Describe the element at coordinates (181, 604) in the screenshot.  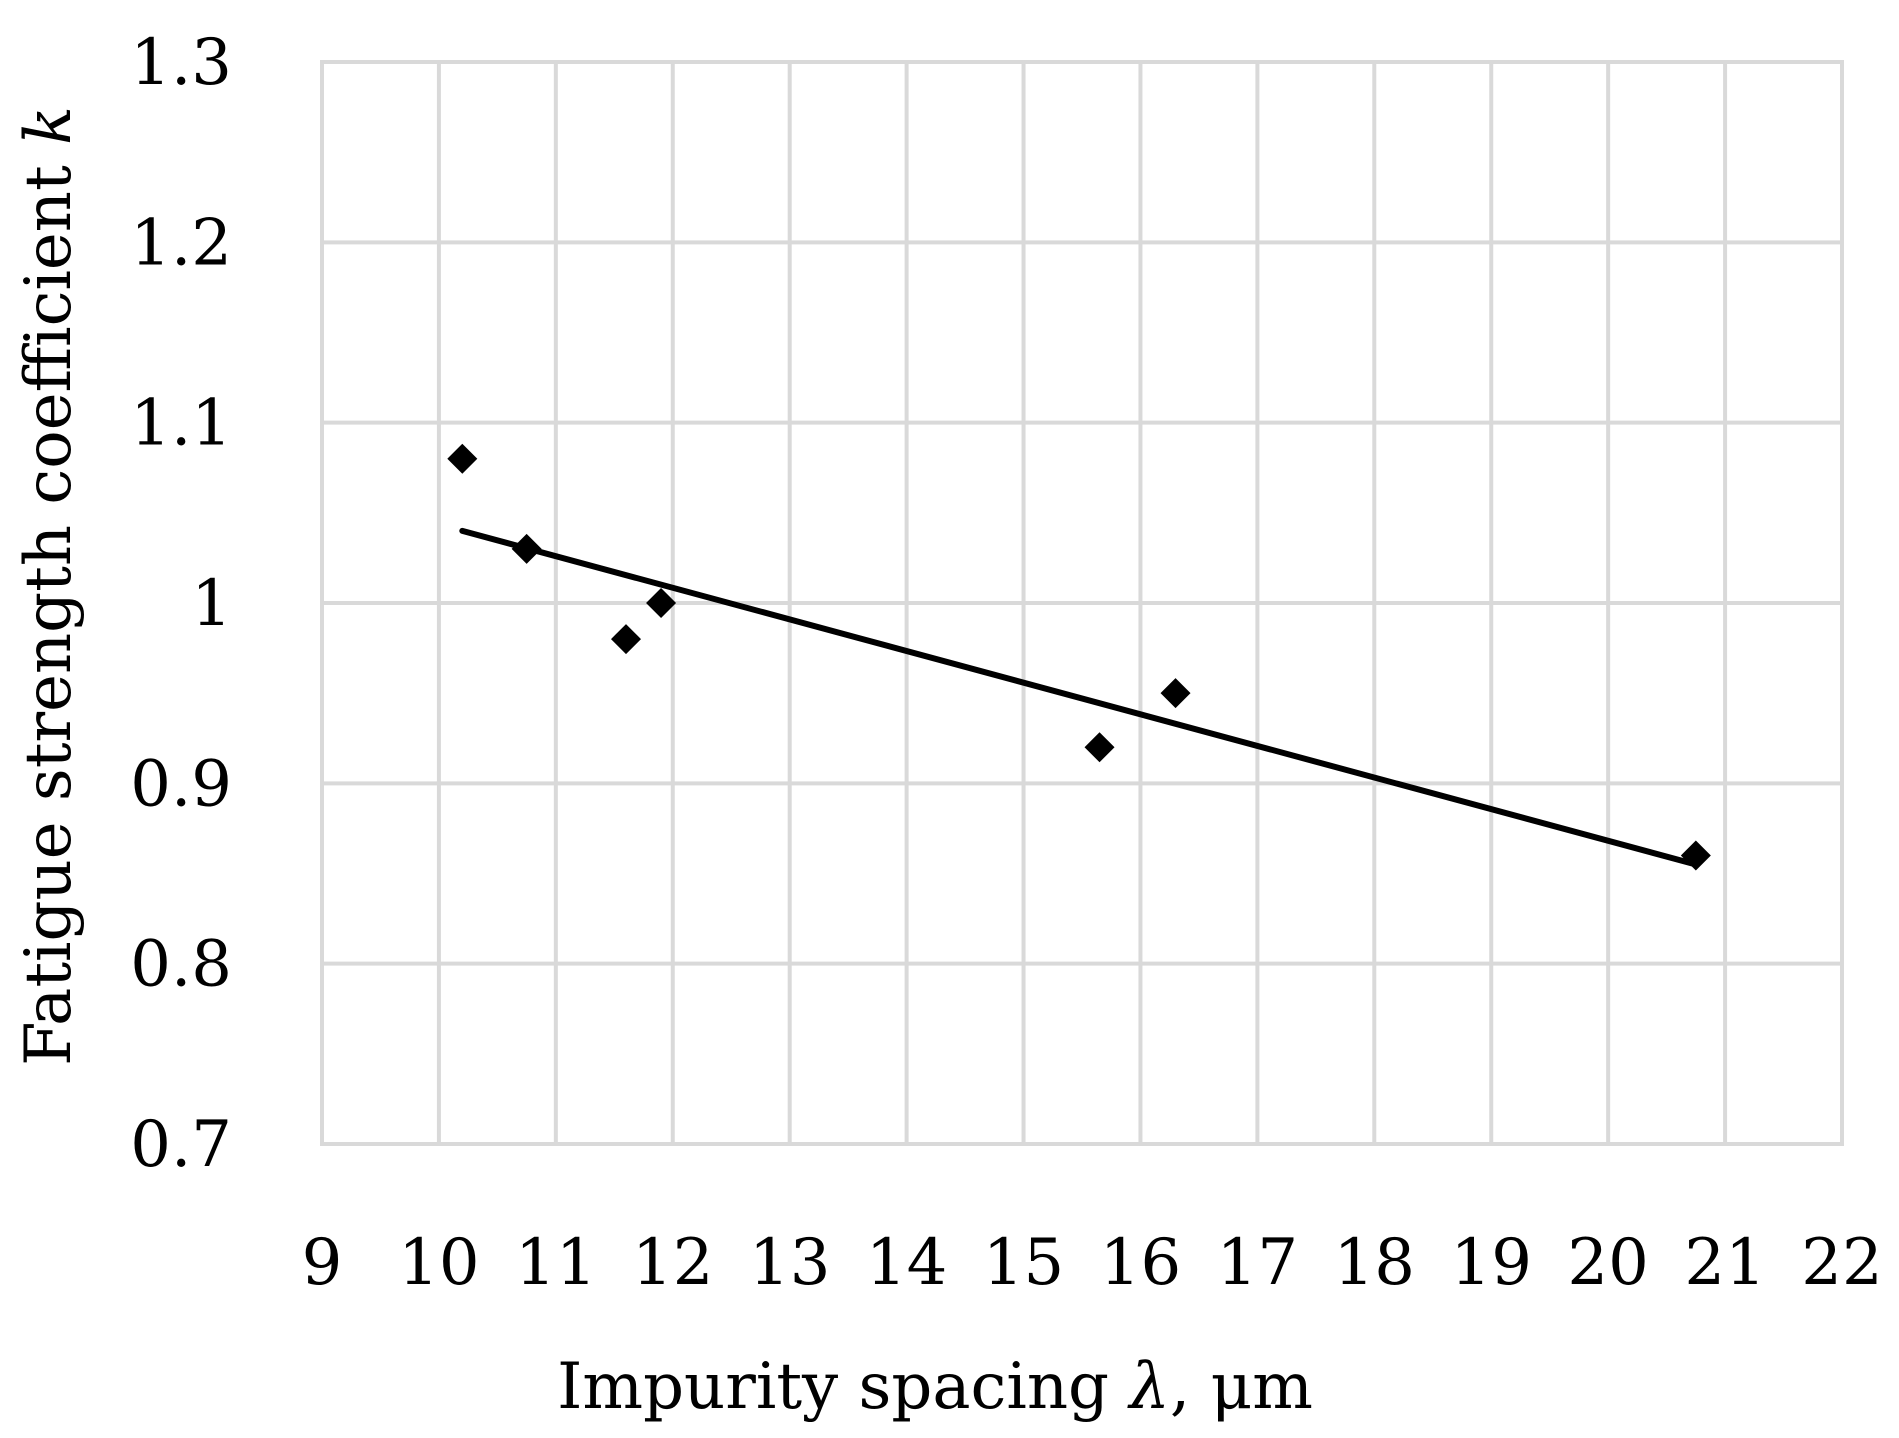
I see `y-axis-tick-labels: 0.7 0.8 0.9 1 1.1 1.2 1.3` at that location.